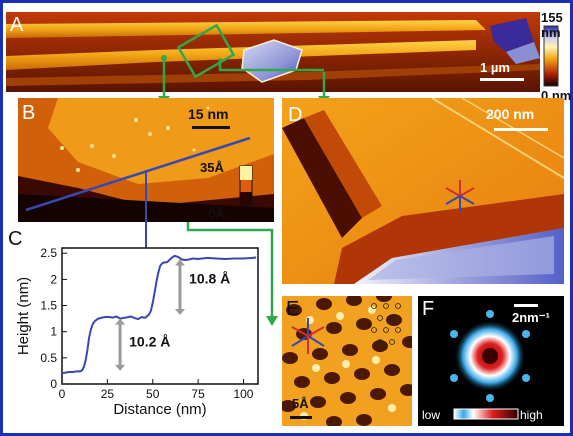 The width and height of the screenshot is (573, 436). What do you see at coordinates (53, 384) in the screenshot?
I see `y-tick-label: 0` at bounding box center [53, 384].